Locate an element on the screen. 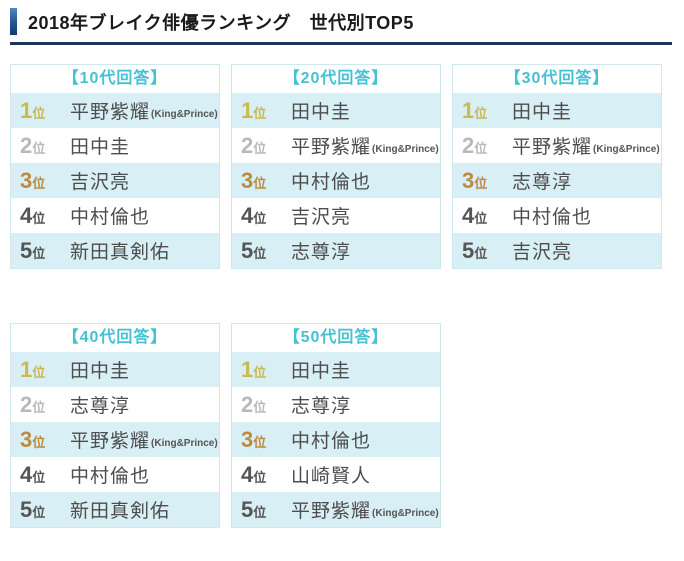  rank-row: 3位 吉沢亮 is located at coordinates (115, 180).